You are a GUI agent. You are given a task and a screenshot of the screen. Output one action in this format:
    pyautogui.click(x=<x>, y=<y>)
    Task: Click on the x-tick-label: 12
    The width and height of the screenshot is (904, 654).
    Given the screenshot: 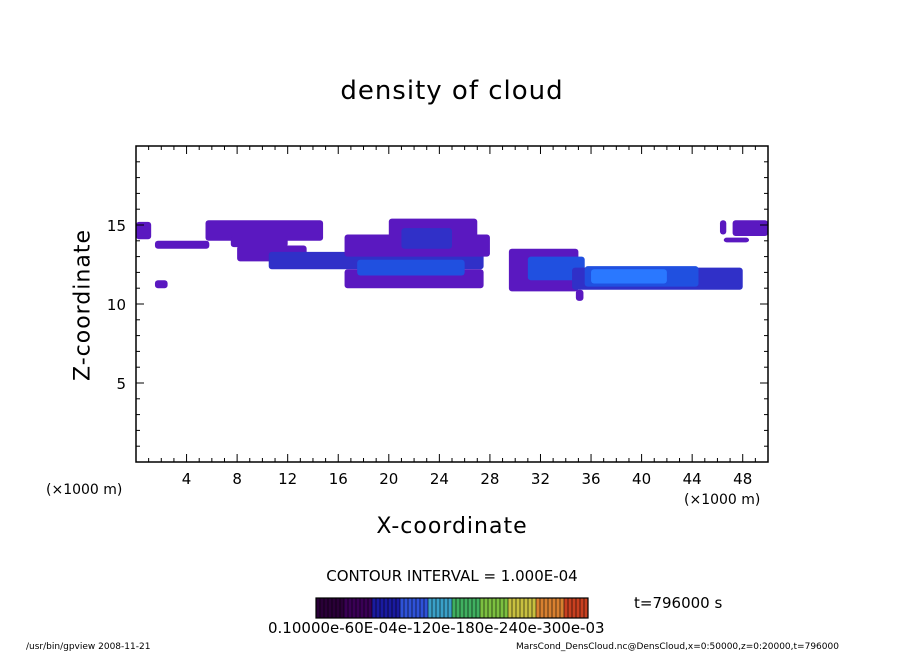 What is the action you would take?
    pyautogui.click(x=287, y=479)
    